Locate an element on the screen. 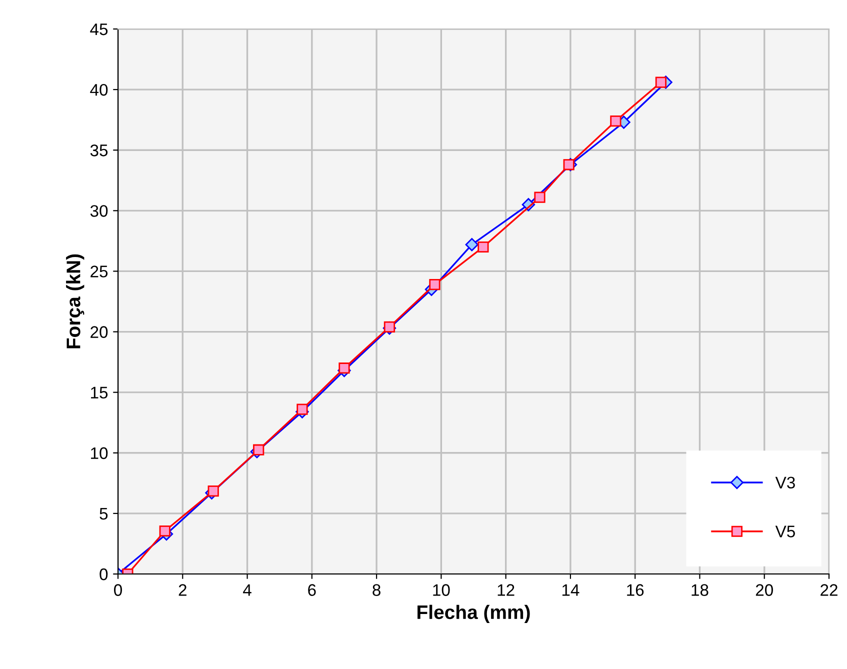 This screenshot has width=847, height=669. x-tick-label: 14 is located at coordinates (571, 590).